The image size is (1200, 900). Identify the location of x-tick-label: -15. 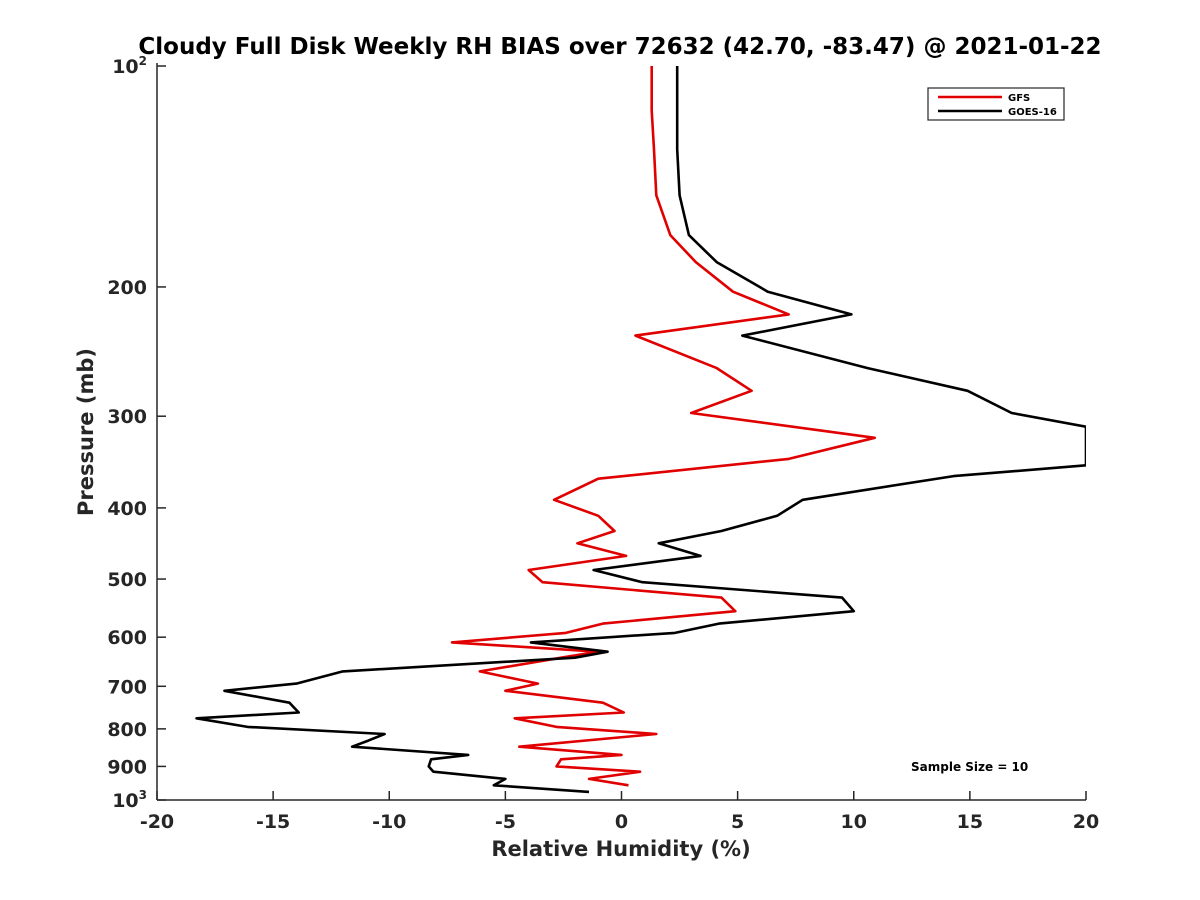
(273, 822).